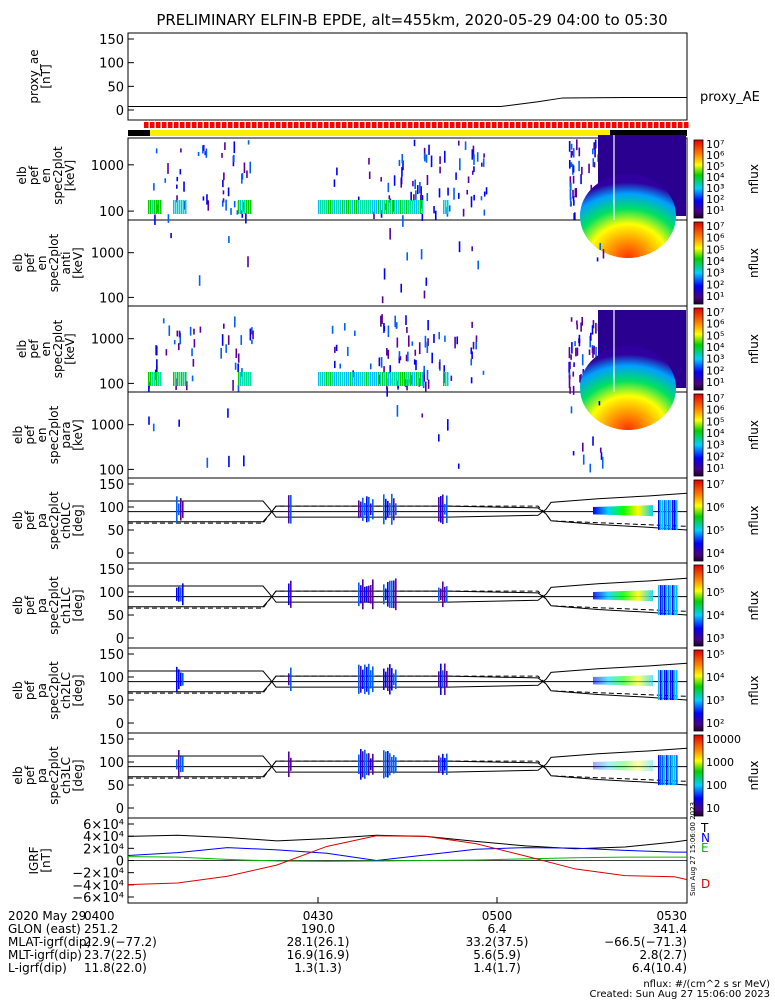 This screenshot has height=1000, width=775. Describe the element at coordinates (715, 421) in the screenshot. I see `colorbar-tick-label: 10⁵` at that location.